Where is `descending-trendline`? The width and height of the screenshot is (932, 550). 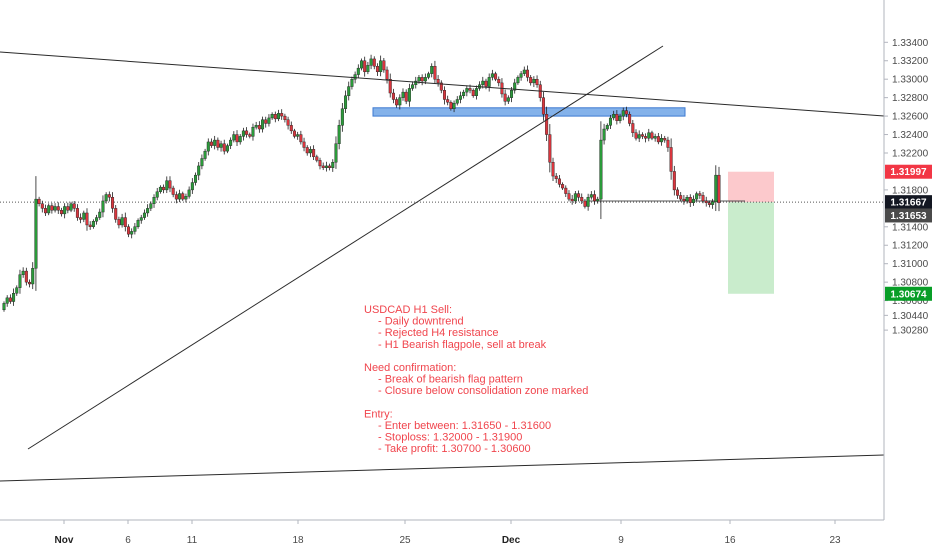
descending-trendline is located at coordinates (442, 84).